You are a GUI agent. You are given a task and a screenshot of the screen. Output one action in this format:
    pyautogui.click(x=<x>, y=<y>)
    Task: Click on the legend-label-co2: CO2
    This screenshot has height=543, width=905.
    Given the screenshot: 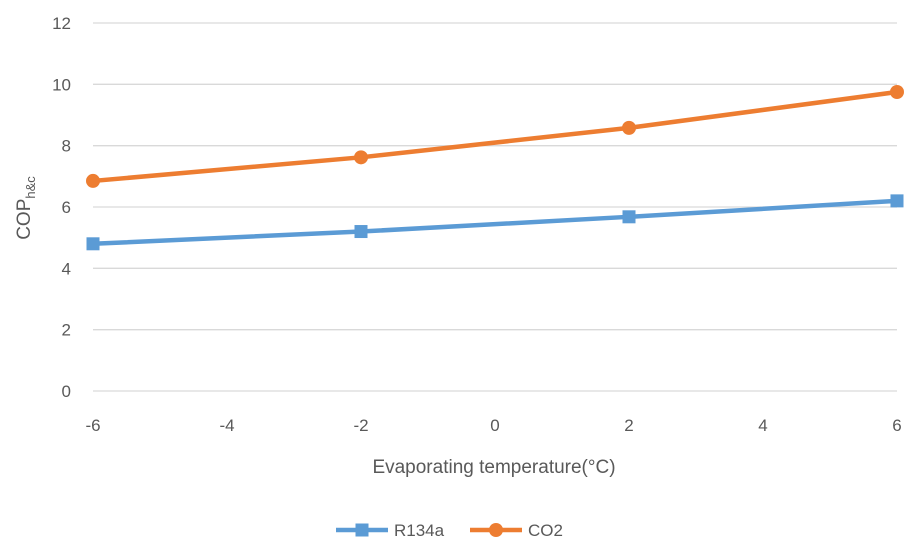 What is the action you would take?
    pyautogui.click(x=545, y=530)
    